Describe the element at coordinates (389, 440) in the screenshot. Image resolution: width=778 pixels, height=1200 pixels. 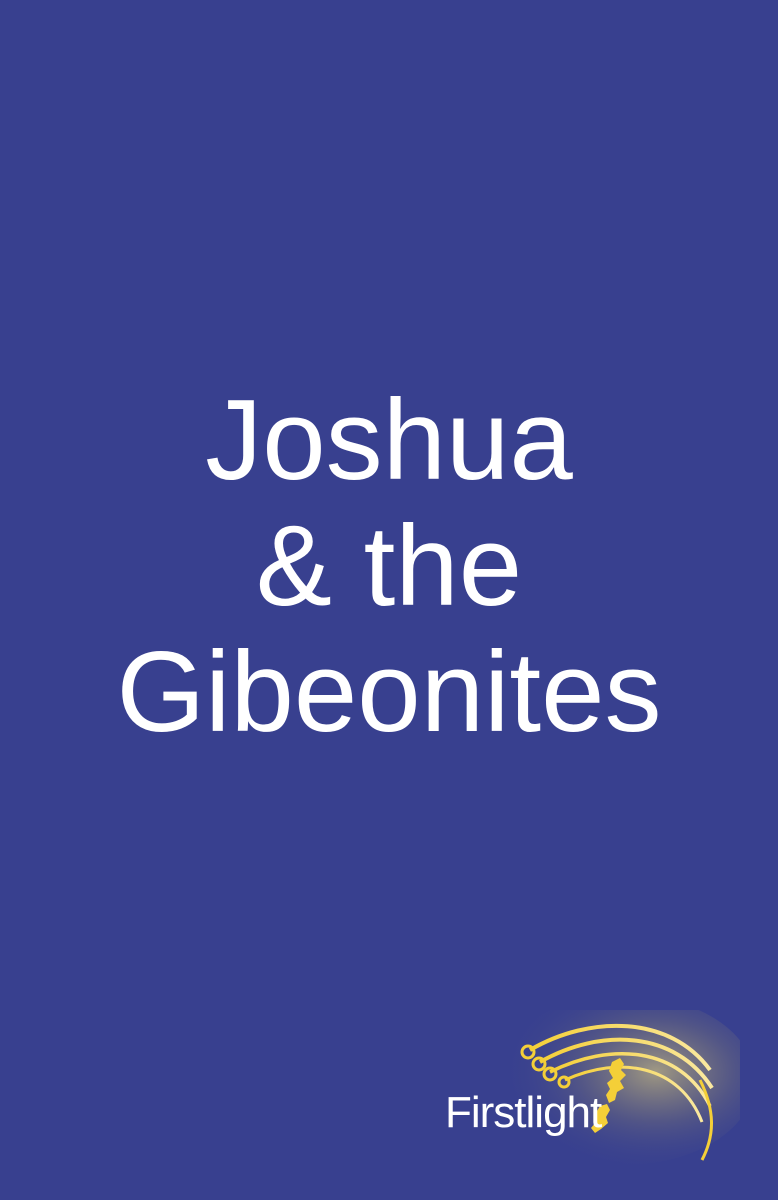
I see `title-line-1: Joshua` at that location.